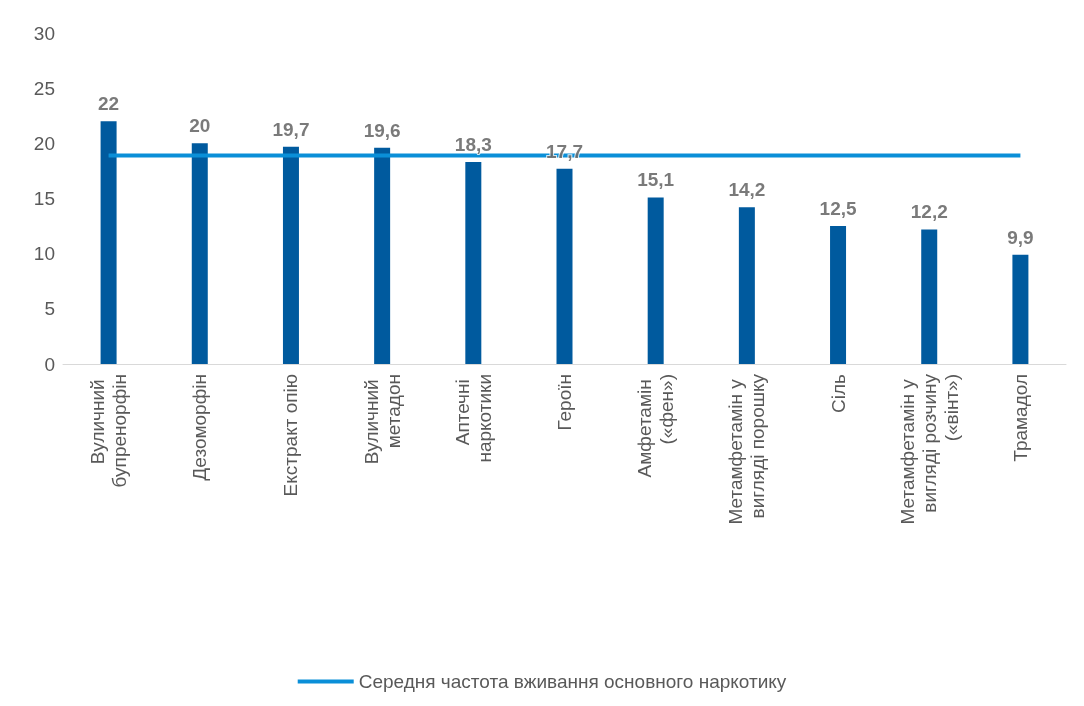 The width and height of the screenshot is (1084, 706). I want to click on x-tick-label: Трамадол, so click(1020, 418).